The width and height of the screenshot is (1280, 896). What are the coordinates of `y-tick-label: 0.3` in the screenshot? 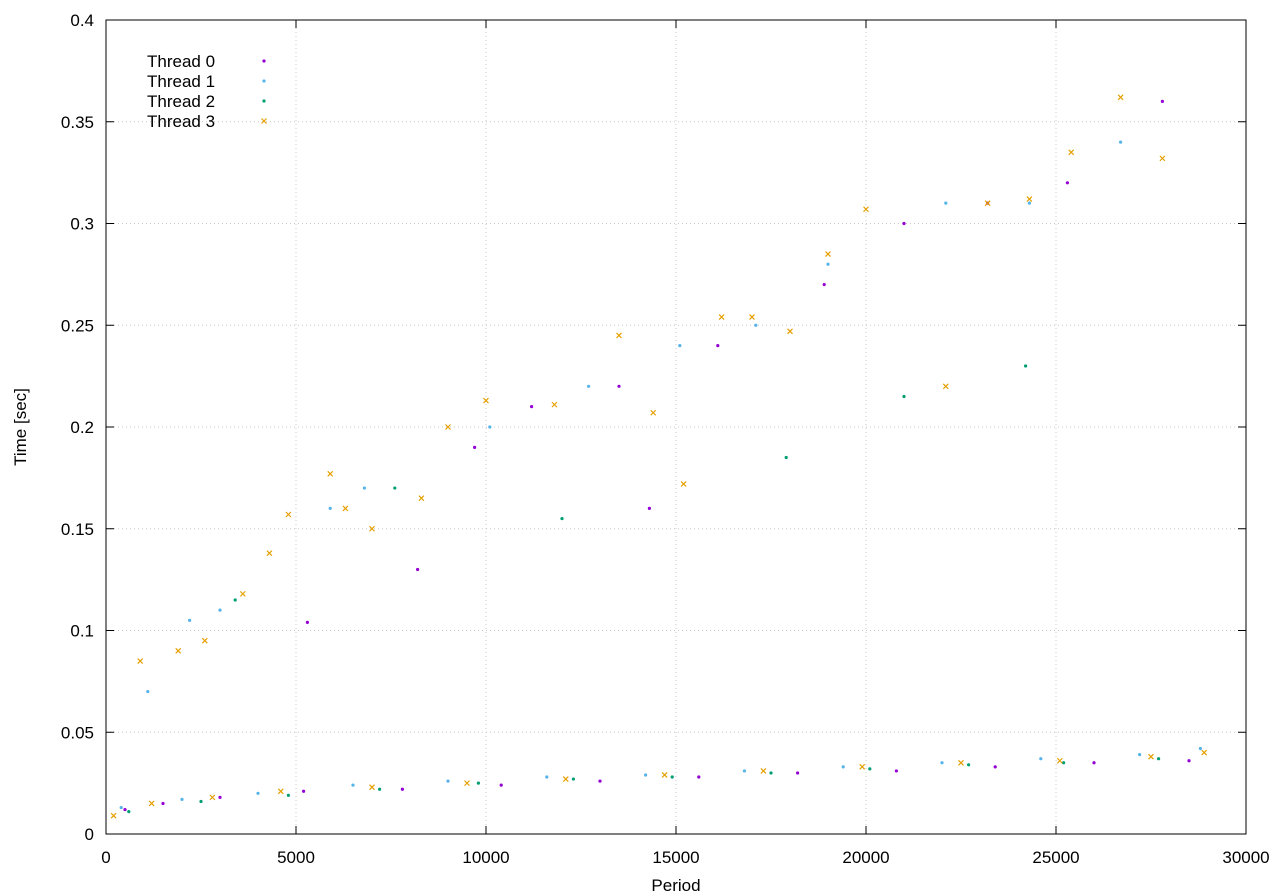 It's located at (82, 224).